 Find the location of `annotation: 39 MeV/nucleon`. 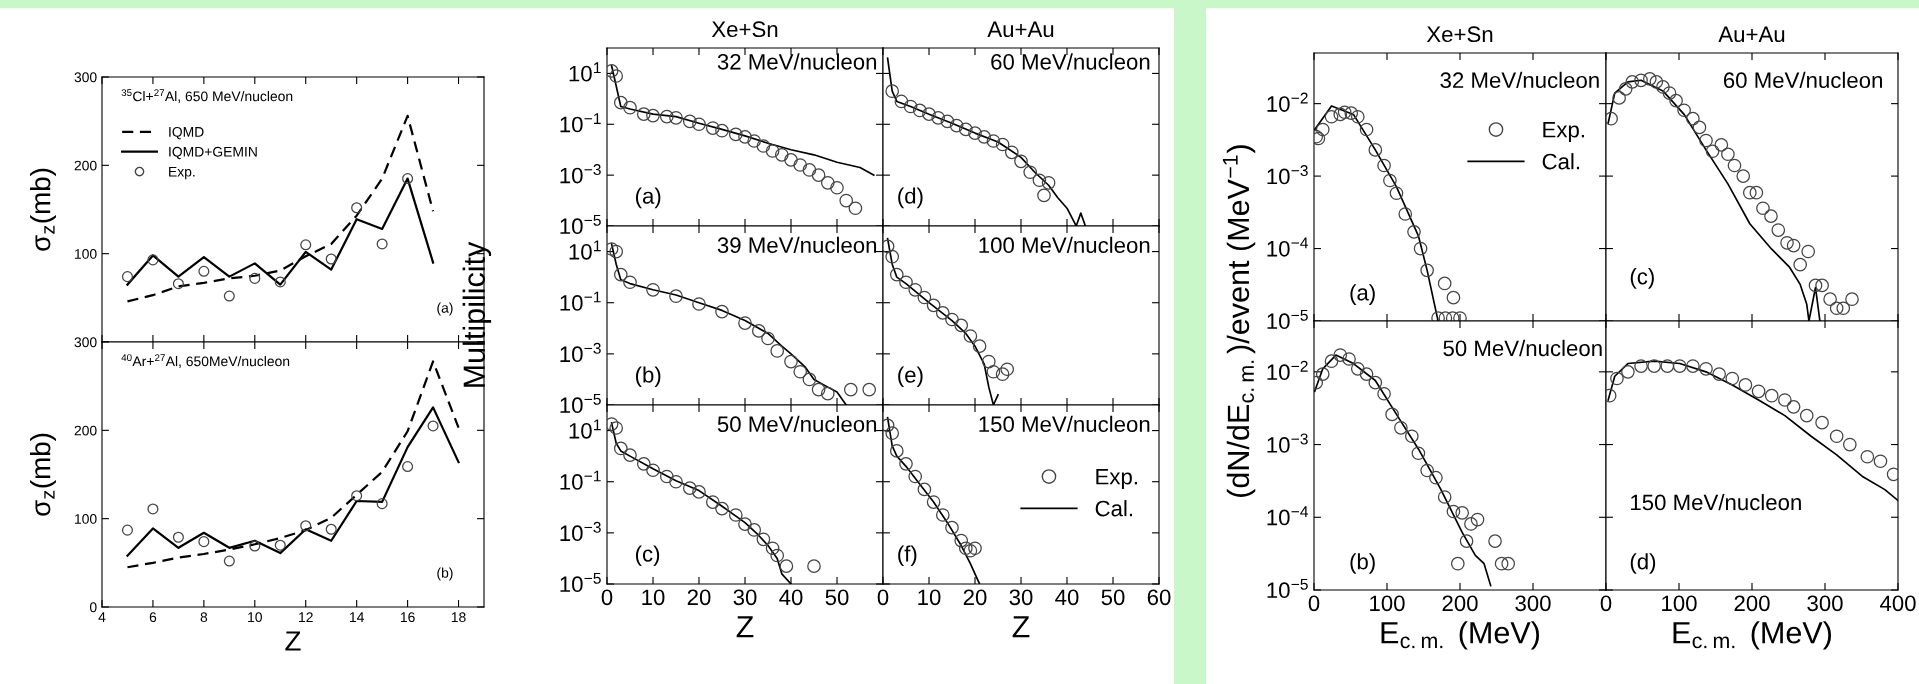

annotation: 39 MeV/nucleon is located at coordinates (797, 245).